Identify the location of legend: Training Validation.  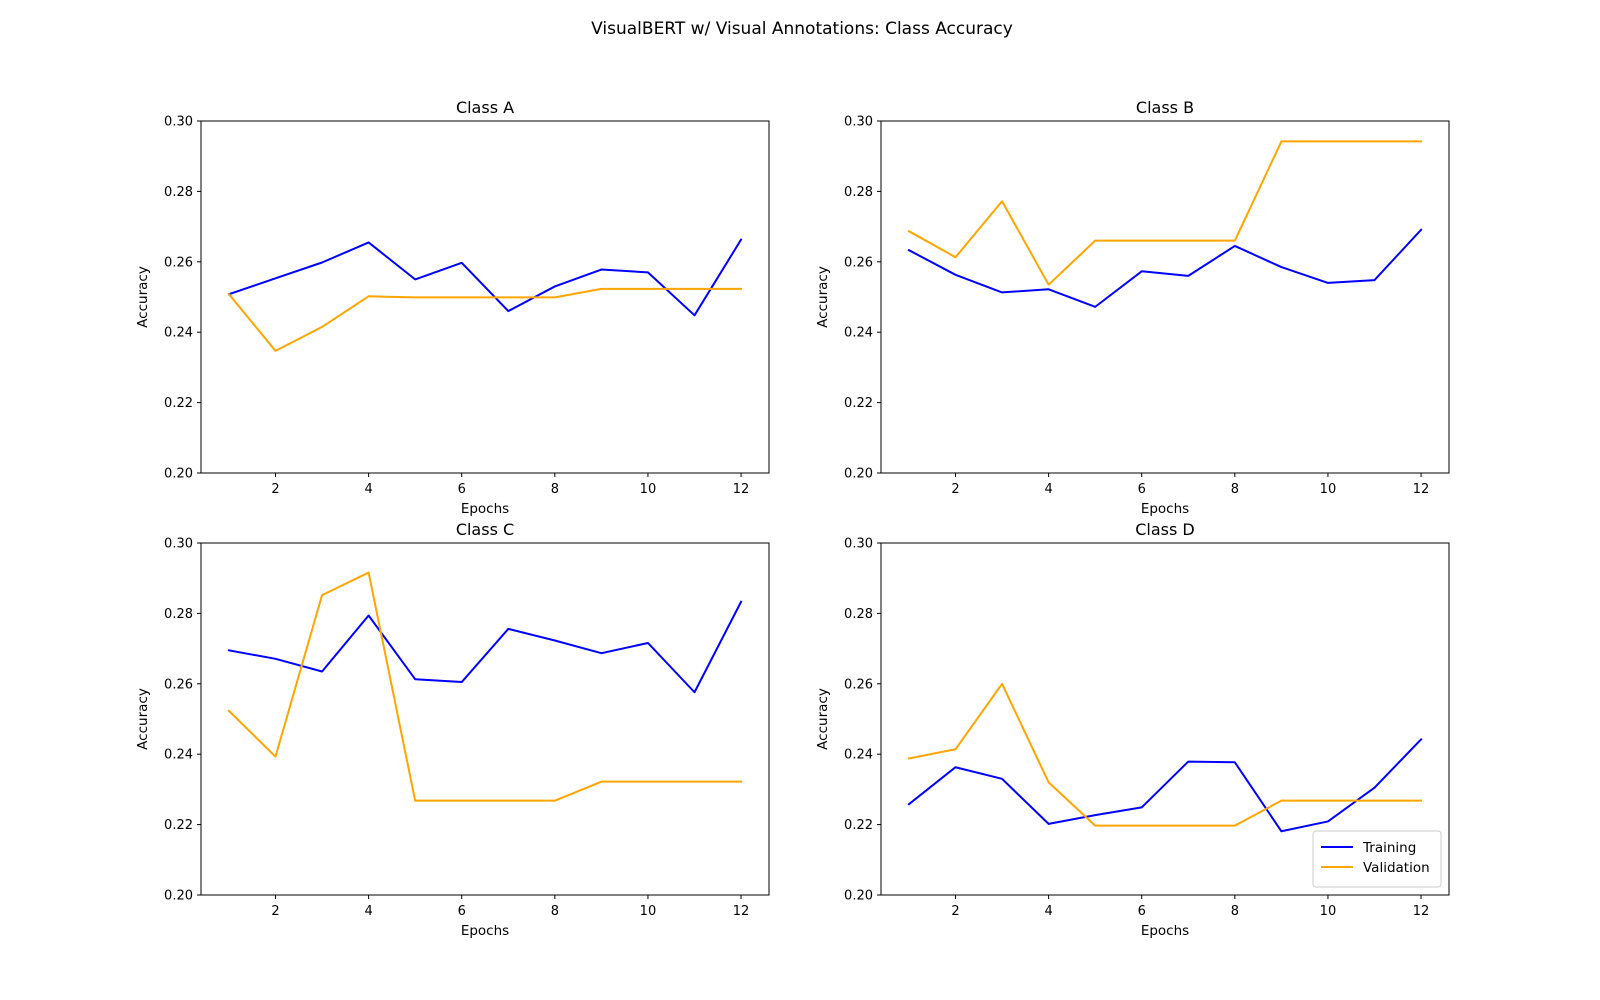
(1377, 859).